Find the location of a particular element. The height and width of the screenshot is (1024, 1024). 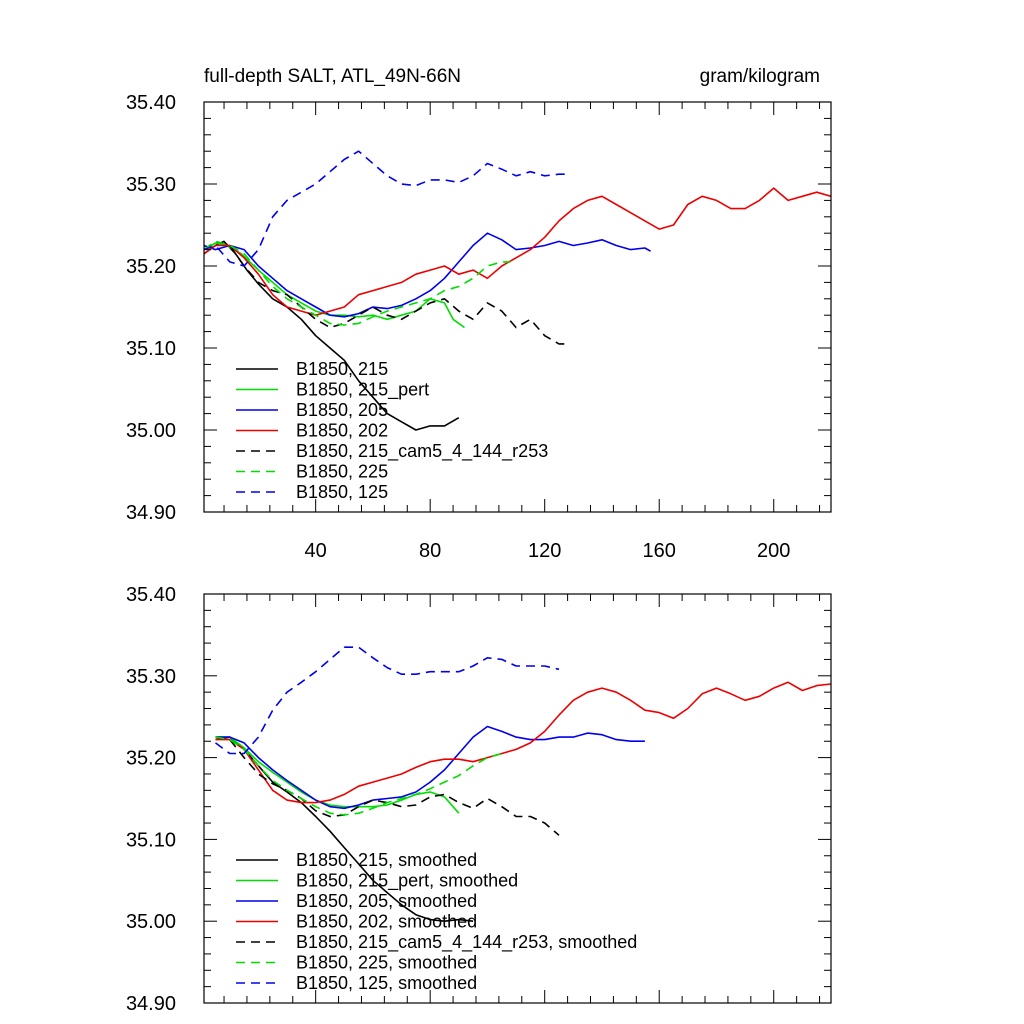

top-y-tick-label-5: 34.90 is located at coordinates (151, 513).